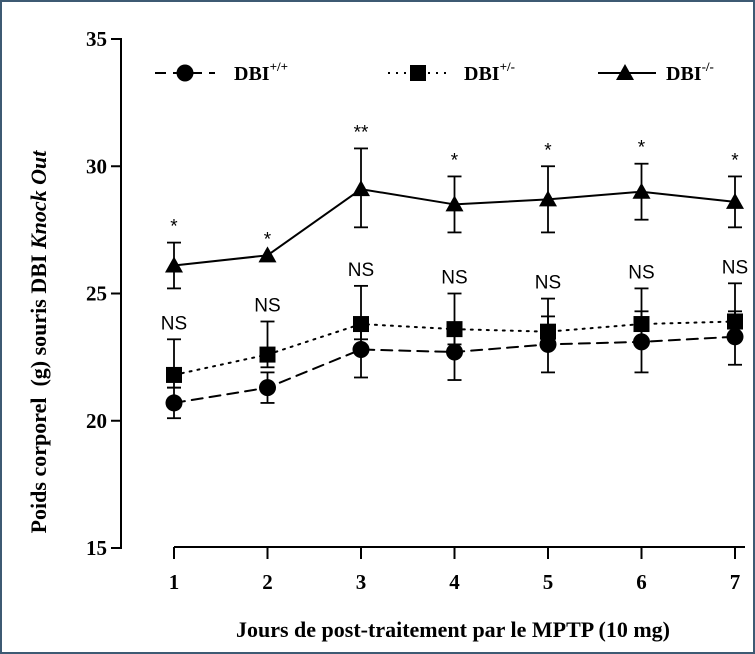 The width and height of the screenshot is (755, 654). Describe the element at coordinates (221, 72) in the screenshot. I see `legend-entry: DBI+/+` at that location.